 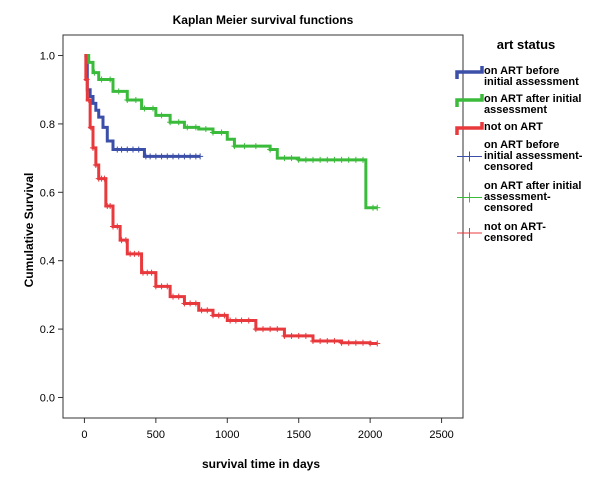 I want to click on x-tick-label: 500, so click(x=156, y=435).